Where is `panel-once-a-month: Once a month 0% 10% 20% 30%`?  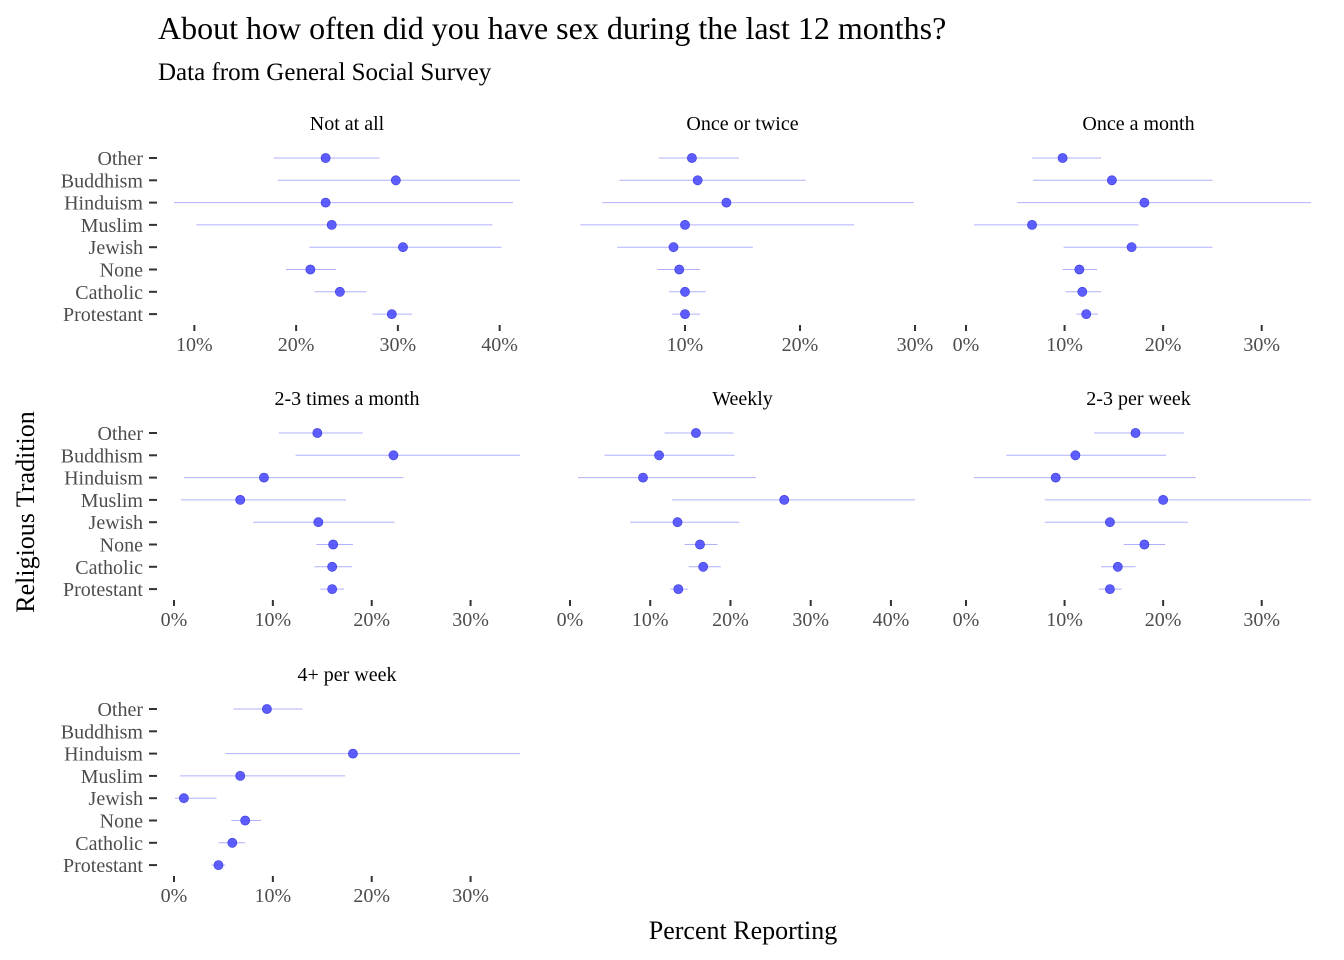 panel-once-a-month: Once a month 0% 10% 20% 30% is located at coordinates (1132, 234).